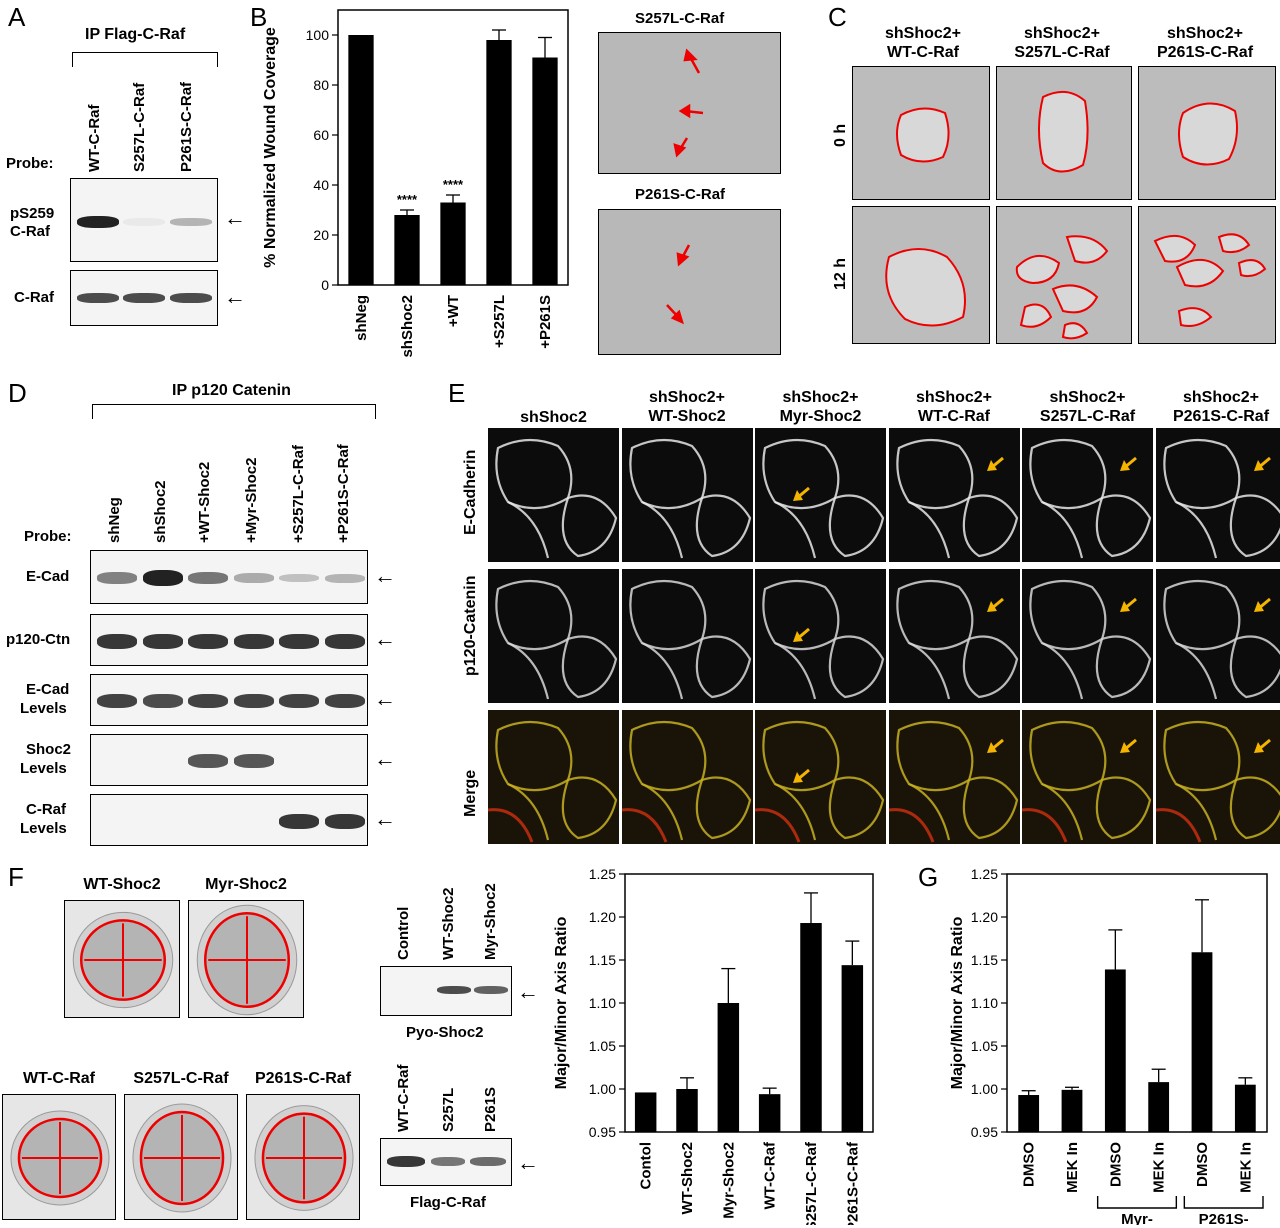 This screenshot has height=1228, width=1280. I want to click on x-tick-label: +S257L, so click(499, 321).